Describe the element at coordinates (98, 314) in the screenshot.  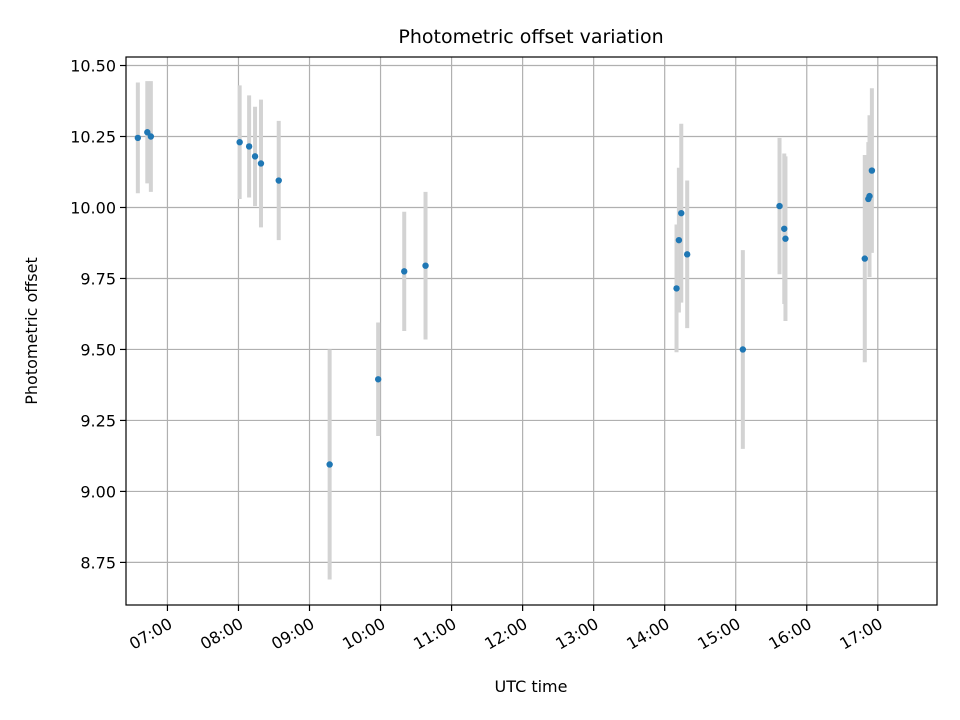
I see `y-axis-ticks: 8.75 9.00 9.25 9.50 9.75 10.00 10.25 10.50` at that location.